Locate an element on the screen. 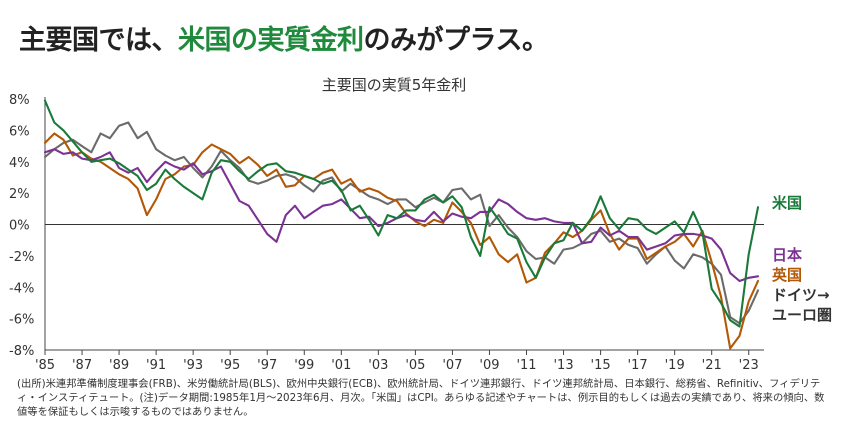 The image size is (843, 428). y-tick-label: -4% is located at coordinates (21, 288).